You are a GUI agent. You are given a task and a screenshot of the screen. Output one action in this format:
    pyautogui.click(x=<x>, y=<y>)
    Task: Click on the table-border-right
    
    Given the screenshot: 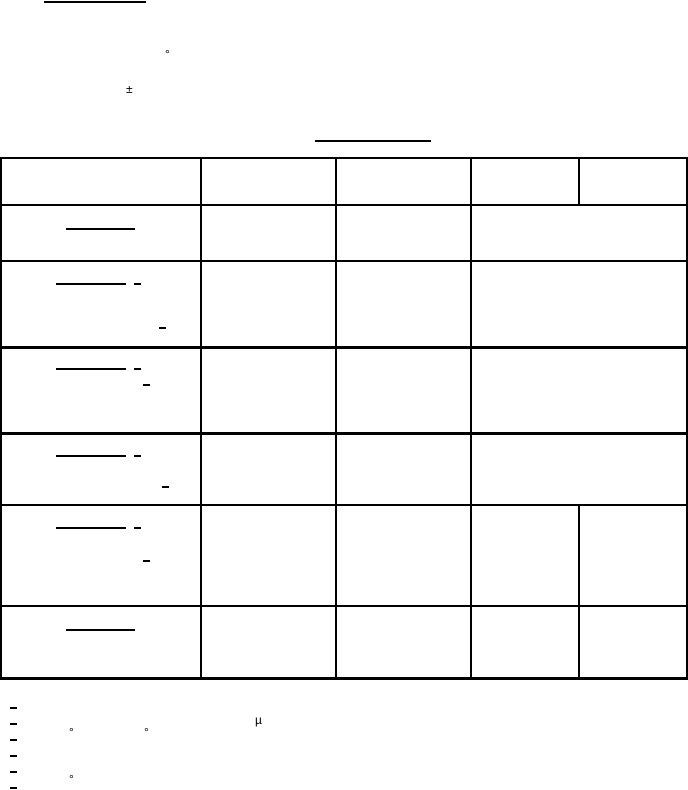 What is the action you would take?
    pyautogui.click(x=687, y=418)
    